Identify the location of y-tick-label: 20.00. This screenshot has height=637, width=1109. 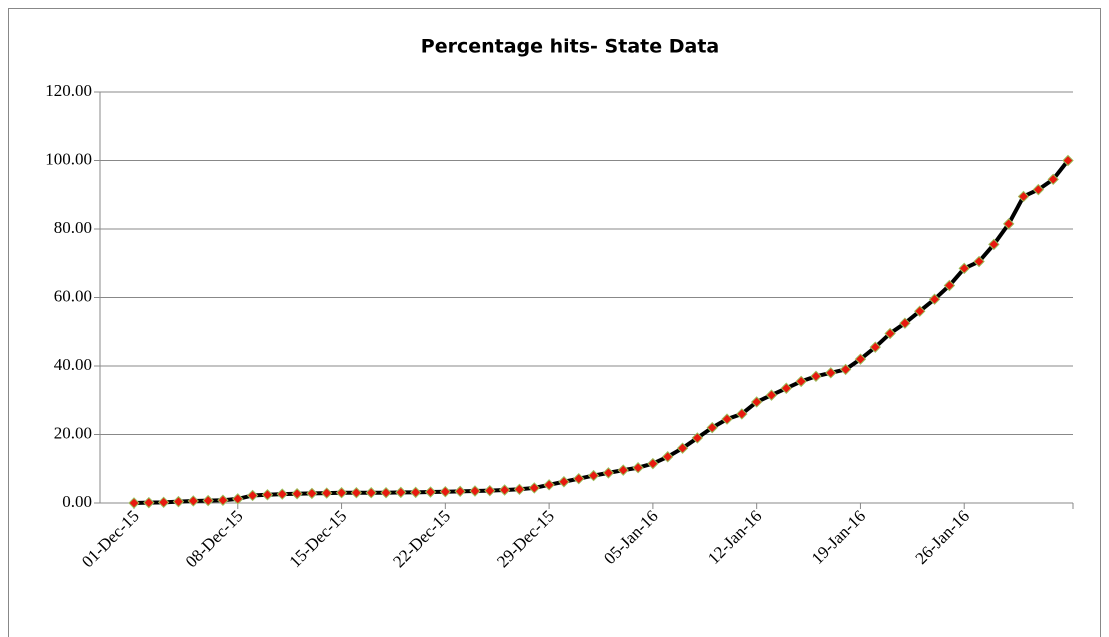
(73, 432).